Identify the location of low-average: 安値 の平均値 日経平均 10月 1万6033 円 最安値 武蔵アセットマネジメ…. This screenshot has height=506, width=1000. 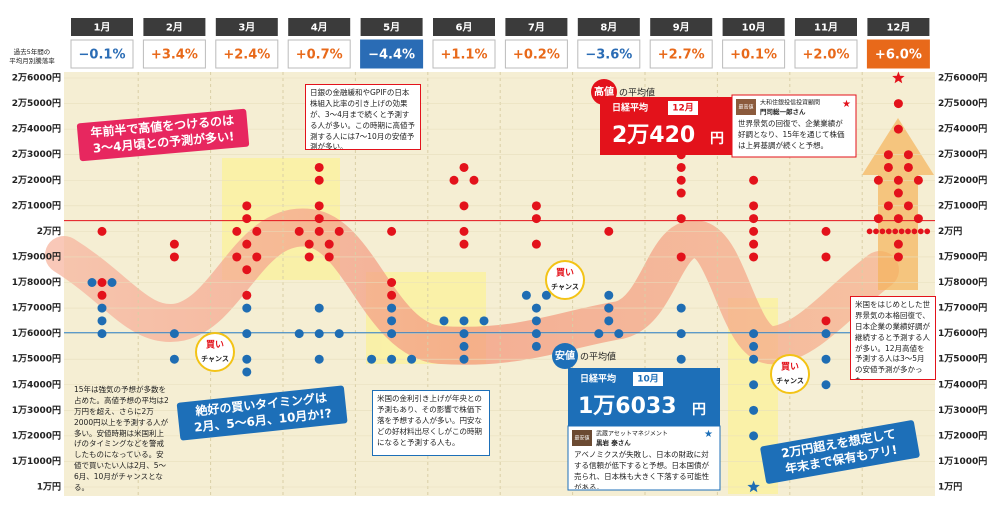
(636, 417).